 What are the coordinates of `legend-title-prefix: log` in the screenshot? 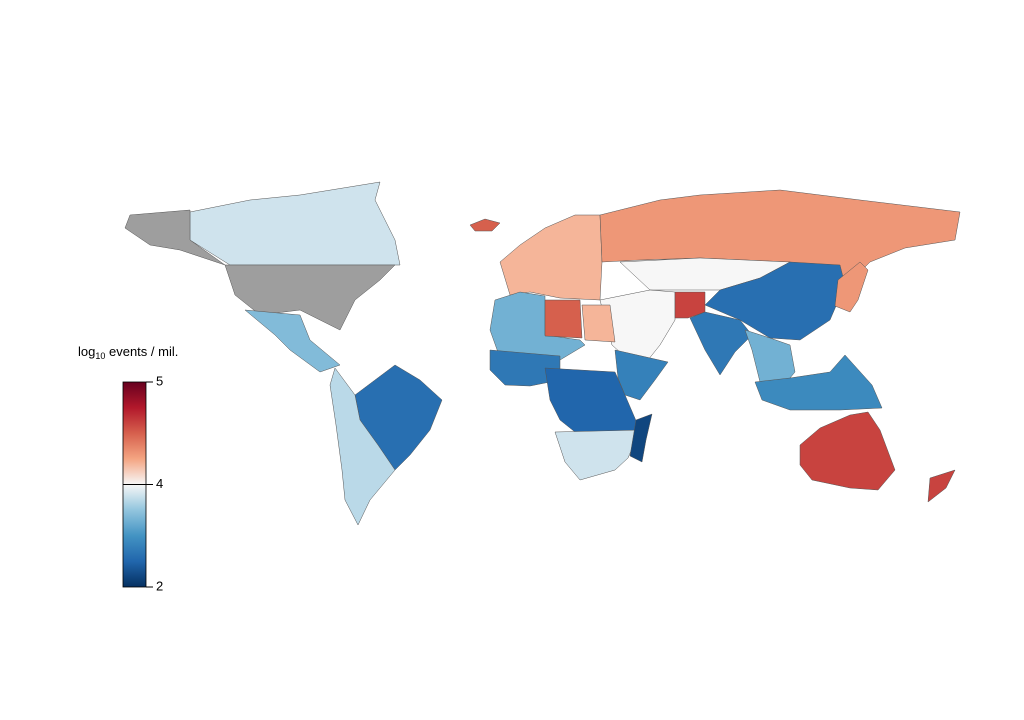 It's located at (86, 351).